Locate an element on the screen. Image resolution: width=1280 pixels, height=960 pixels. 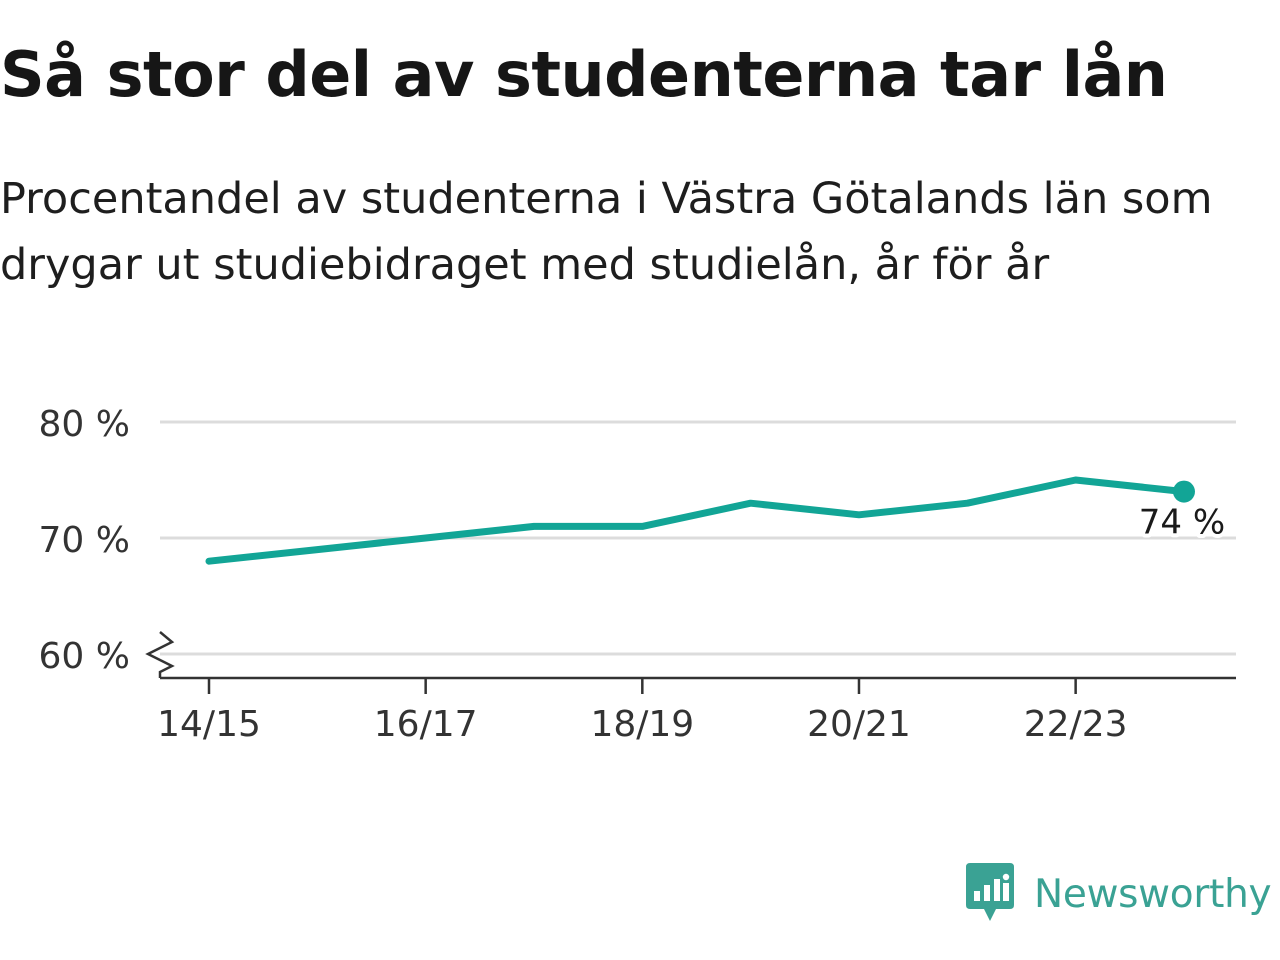
series-line is located at coordinates (696, 520).